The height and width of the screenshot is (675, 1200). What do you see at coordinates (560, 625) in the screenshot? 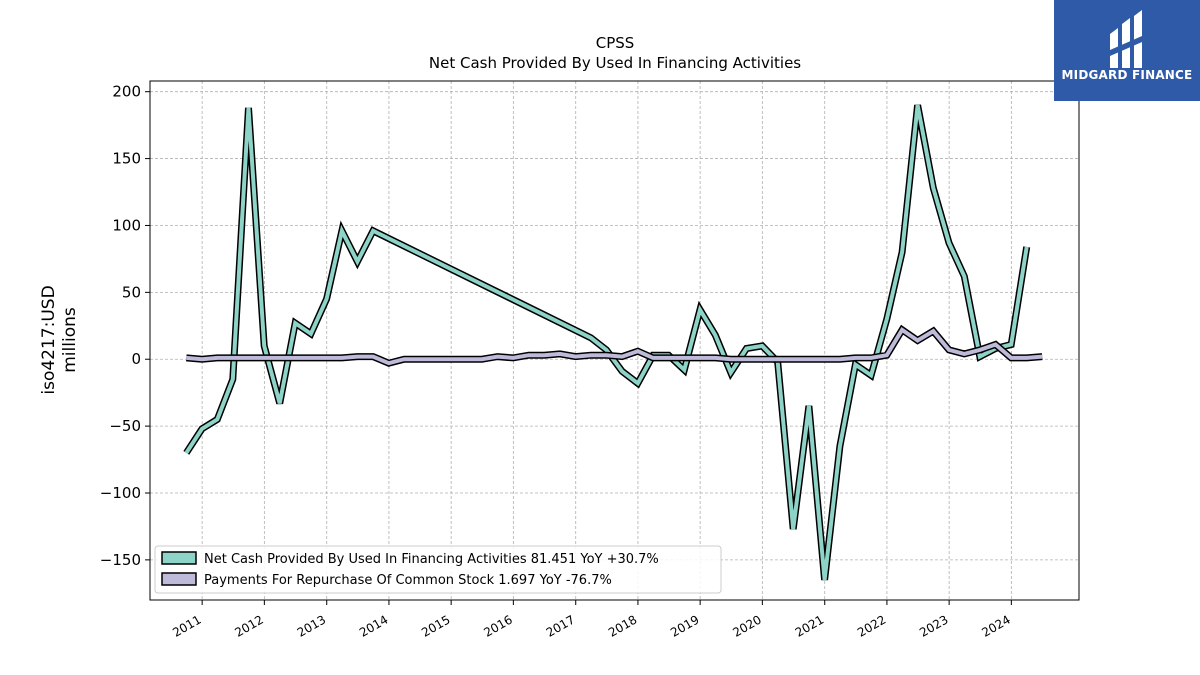
I see `x-tick-label: 2017` at bounding box center [560, 625].